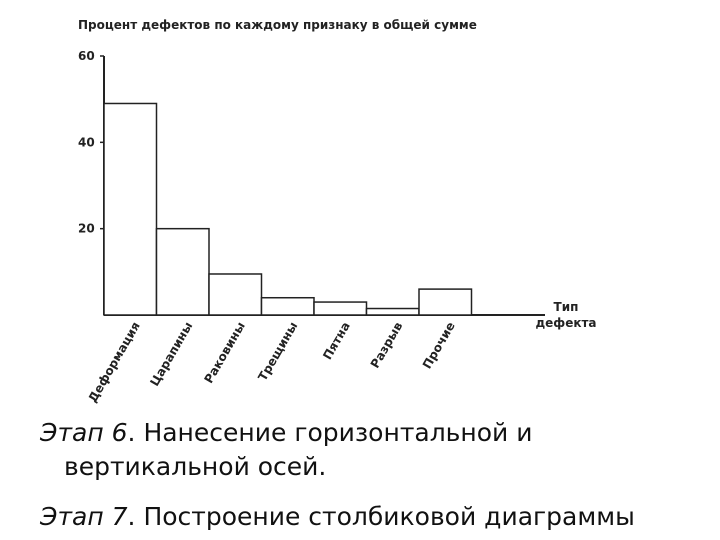  What do you see at coordinates (84, 432) in the screenshot?
I see `stage-6-label: Этап 6` at bounding box center [84, 432].